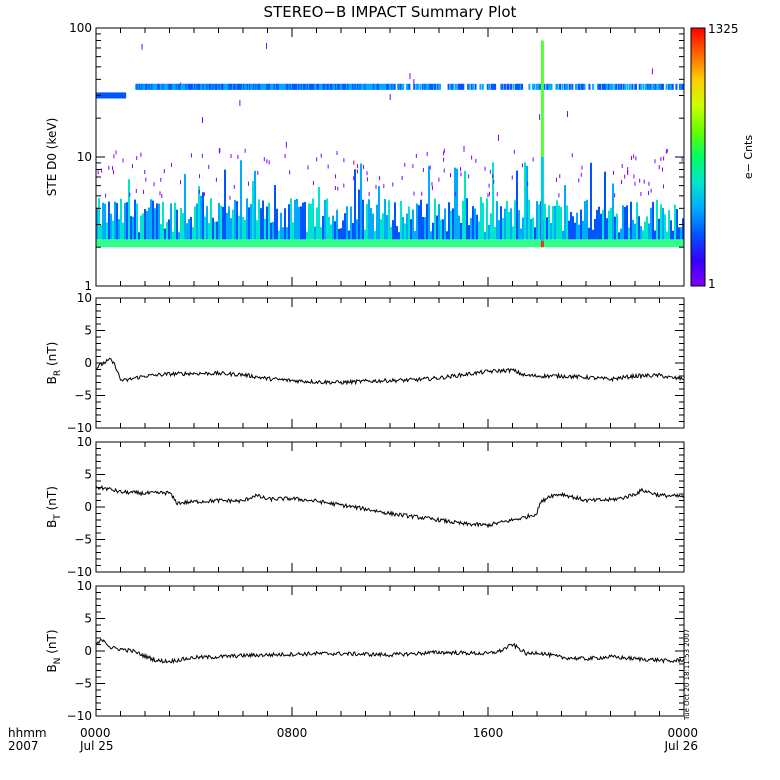 The width and height of the screenshot is (780, 780). Describe the element at coordinates (88, 619) in the screenshot. I see `y-tick-label: 5` at that location.